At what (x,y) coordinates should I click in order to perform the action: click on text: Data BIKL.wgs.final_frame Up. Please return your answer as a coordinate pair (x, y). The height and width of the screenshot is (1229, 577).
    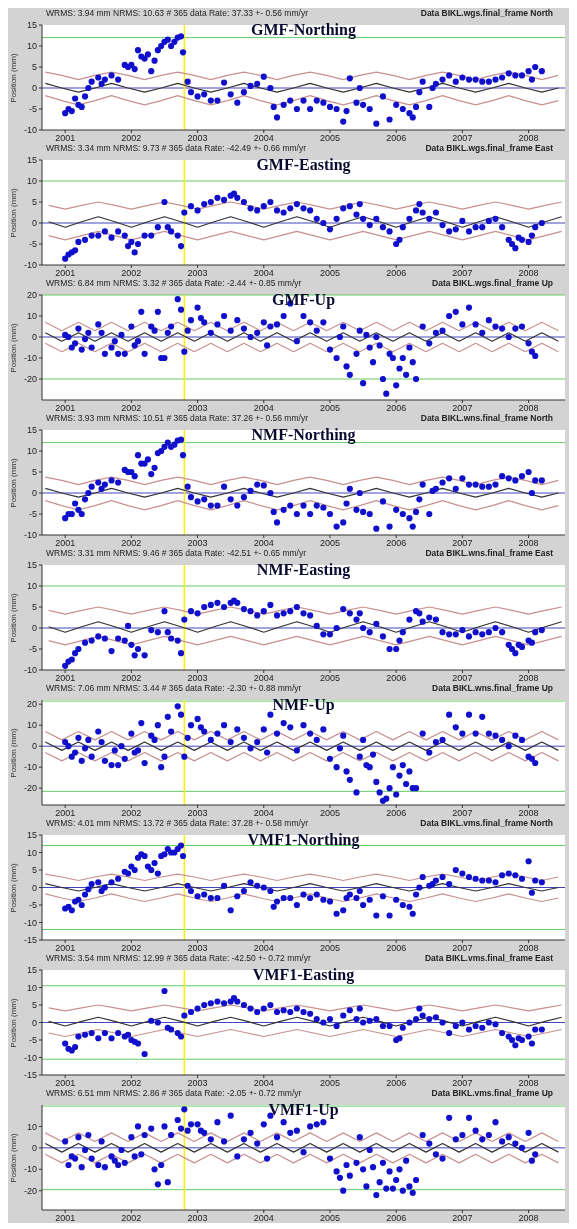
    Looking at the image, I should click on (492, 283).